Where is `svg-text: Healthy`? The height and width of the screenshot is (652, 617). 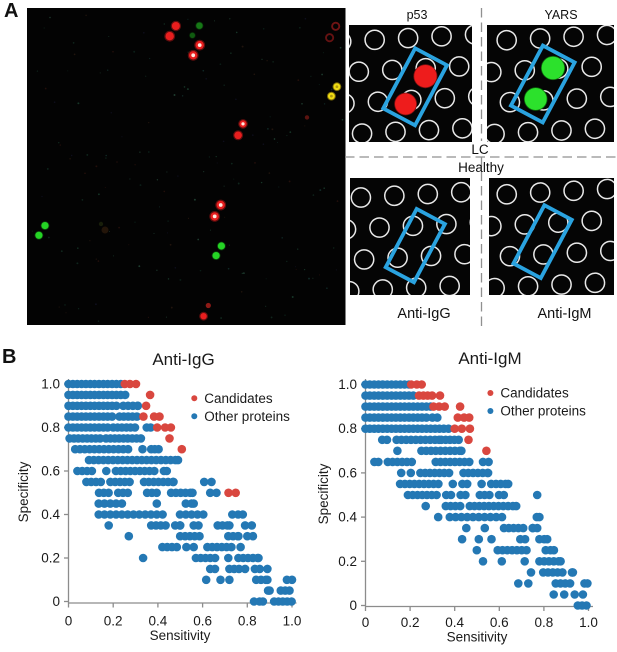 svg-text: Healthy is located at coordinates (481, 167).